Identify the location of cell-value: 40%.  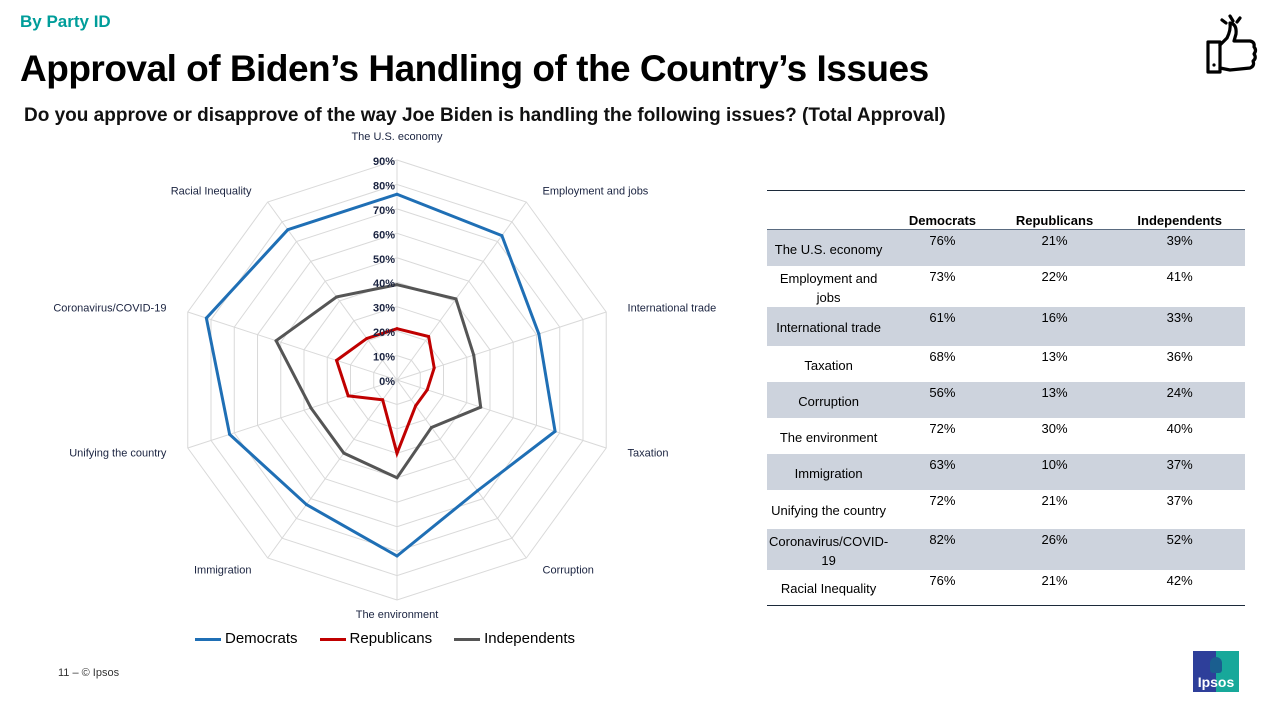
(1179, 428).